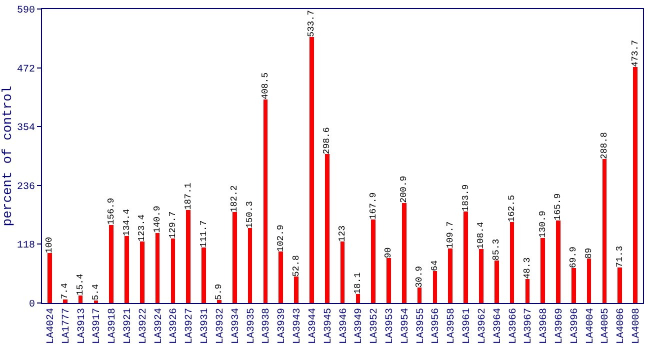 Image resolution: width=650 pixels, height=350 pixels. Describe the element at coordinates (450, 234) in the screenshot. I see `data-label: 109.7` at that location.